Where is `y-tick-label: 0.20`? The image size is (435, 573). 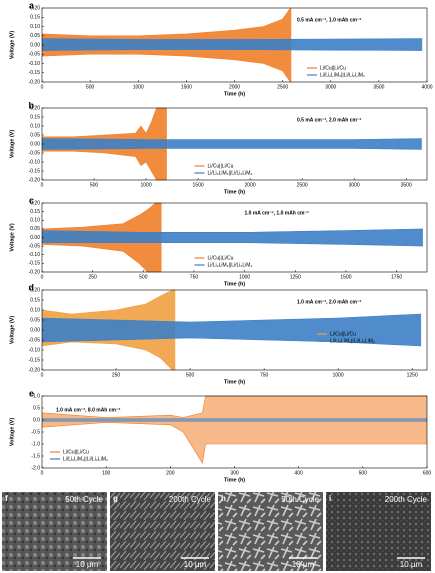 y-tick-label: 0.20 is located at coordinates (35, 8).